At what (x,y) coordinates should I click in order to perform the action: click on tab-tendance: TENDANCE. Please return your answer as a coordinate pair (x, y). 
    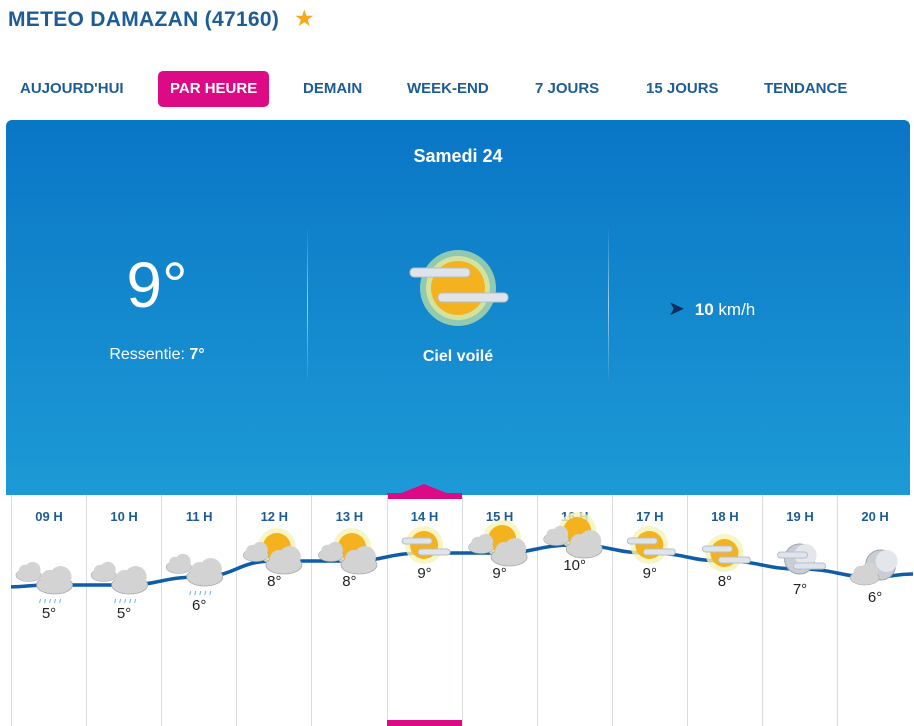
    Looking at the image, I should click on (806, 88).